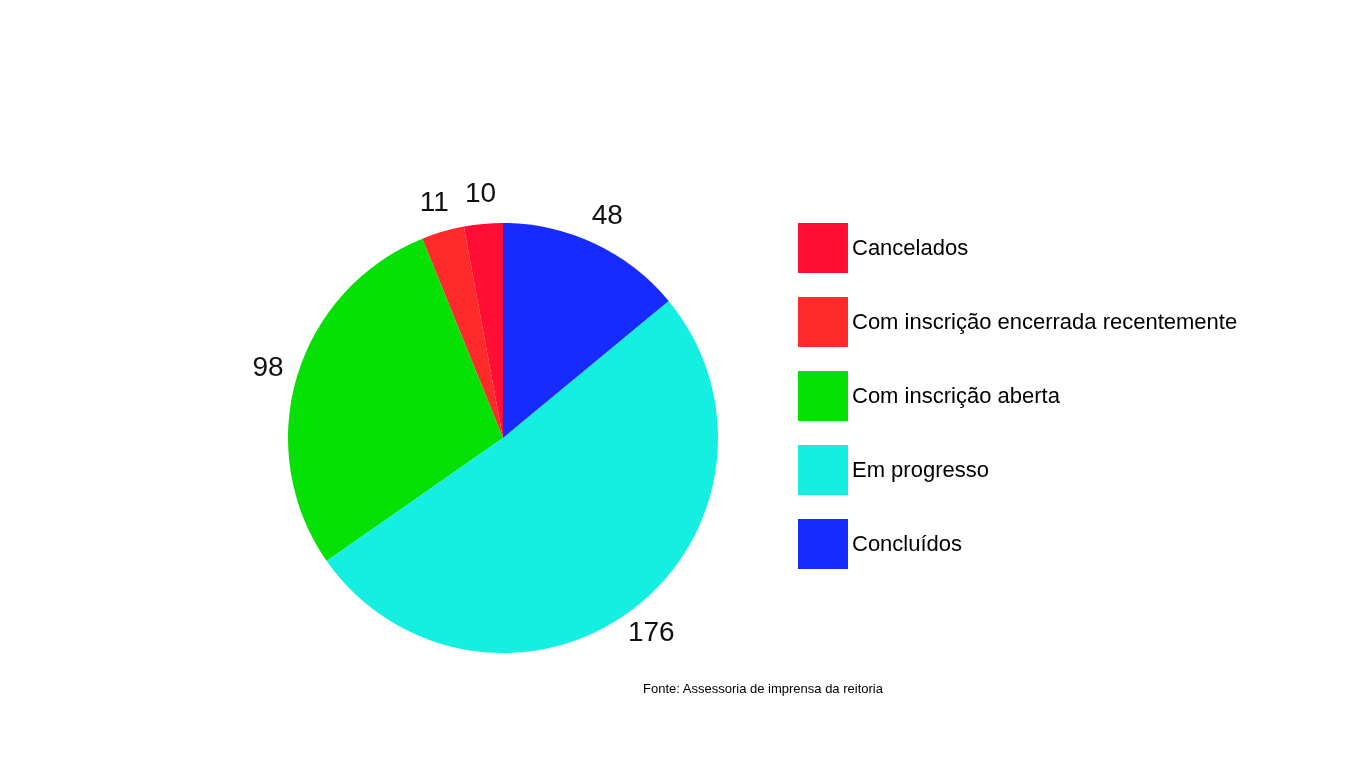 This screenshot has height=768, width=1366. Describe the element at coordinates (481, 193) in the screenshot. I see `data-label: 10` at that location.